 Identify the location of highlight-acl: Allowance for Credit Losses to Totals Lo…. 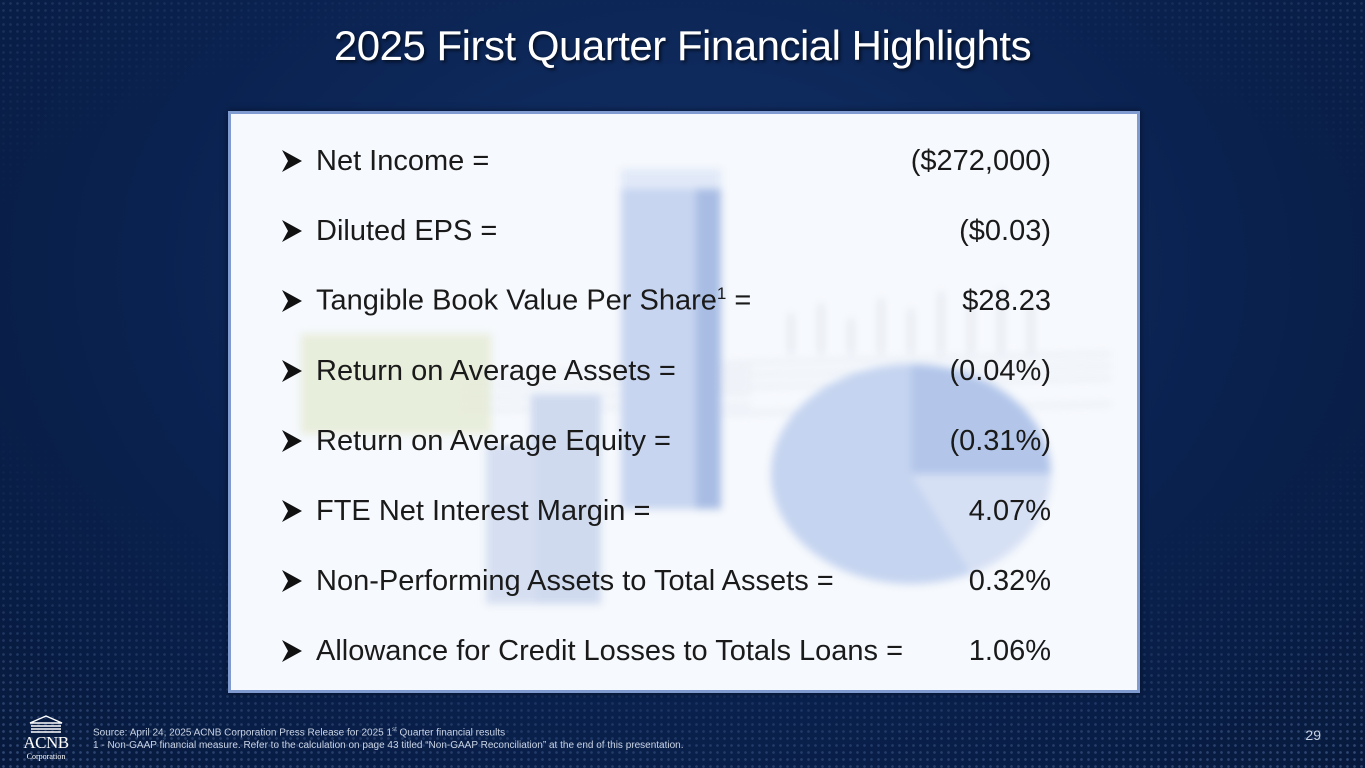
(663, 651).